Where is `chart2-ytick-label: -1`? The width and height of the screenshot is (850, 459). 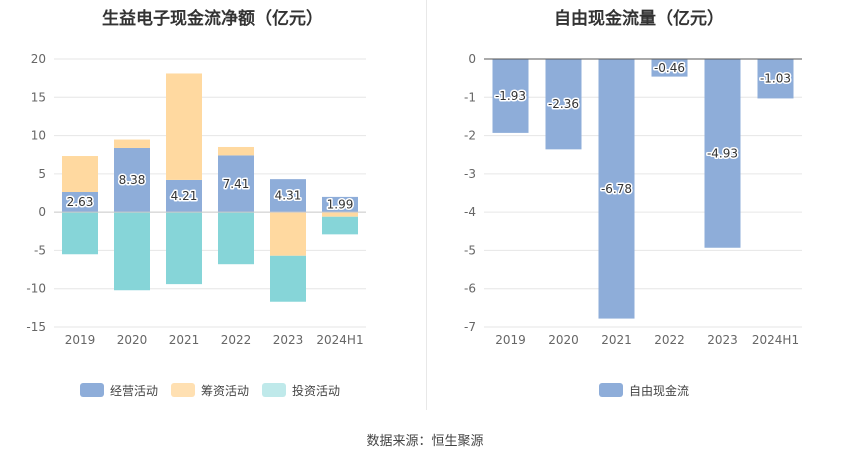 chart2-ytick-label: -1 is located at coordinates (470, 97).